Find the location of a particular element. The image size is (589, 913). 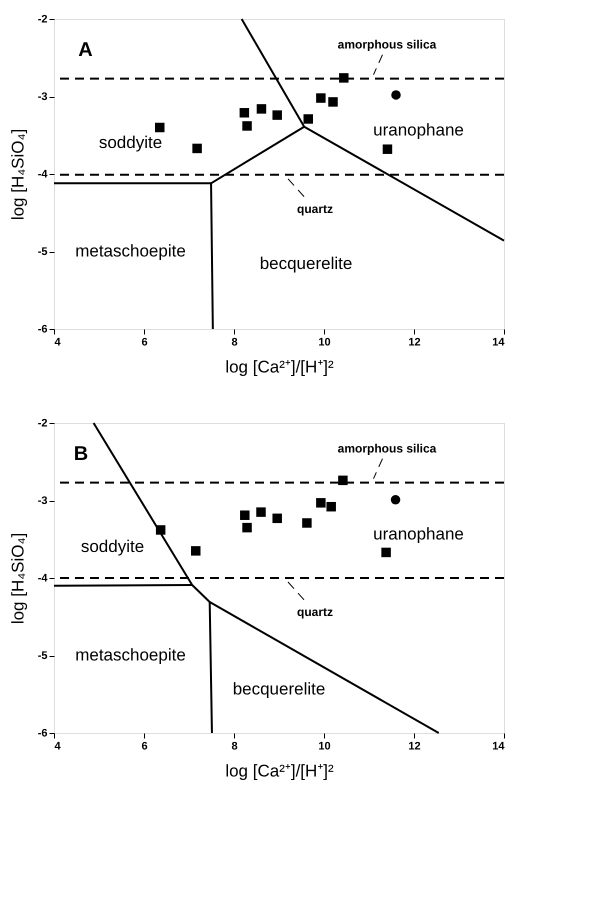

annotation: A is located at coordinates (85, 50).